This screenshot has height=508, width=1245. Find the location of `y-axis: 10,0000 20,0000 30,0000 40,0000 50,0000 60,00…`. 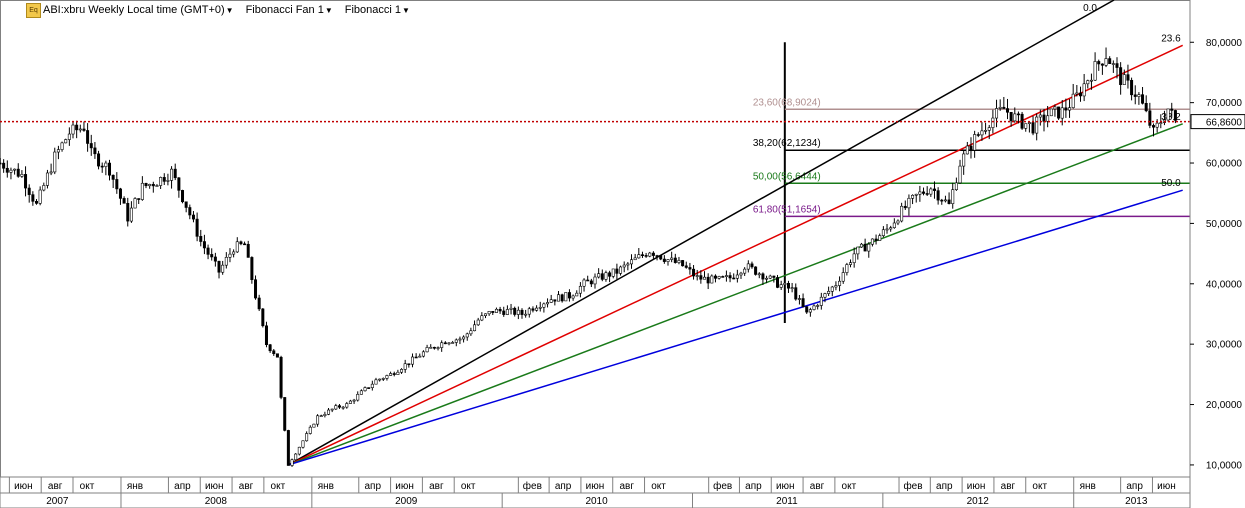

y-axis: 10,0000 20,0000 30,0000 40,0000 50,0000 60,00… is located at coordinates (1216, 238).